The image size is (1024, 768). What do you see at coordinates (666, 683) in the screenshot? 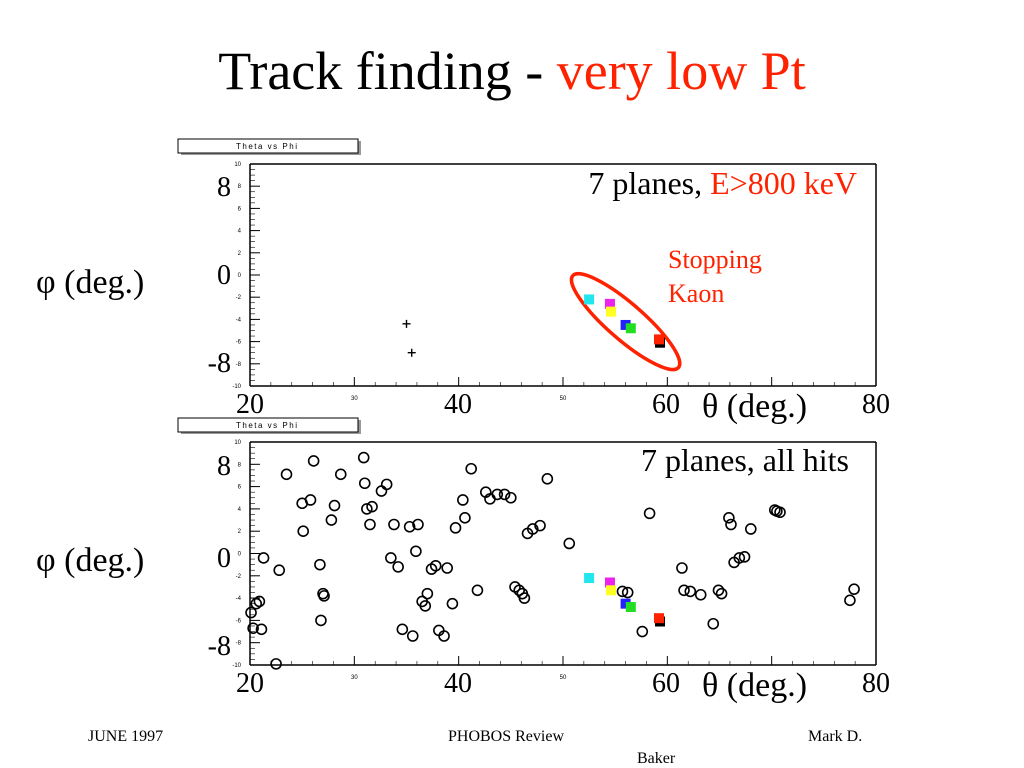
I see `x-tick-label-big: 60` at bounding box center [666, 683].